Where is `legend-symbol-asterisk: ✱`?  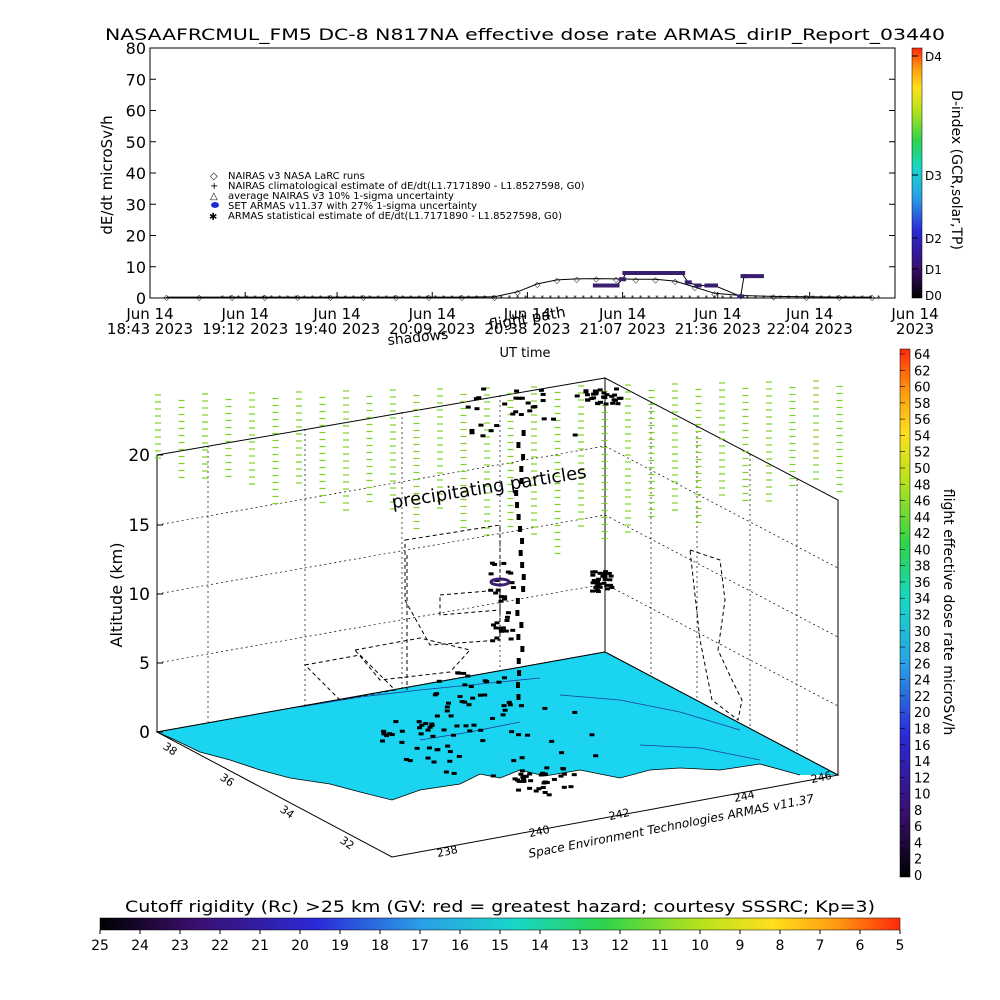
legend-symbol-asterisk: ✱ is located at coordinates (213, 217).